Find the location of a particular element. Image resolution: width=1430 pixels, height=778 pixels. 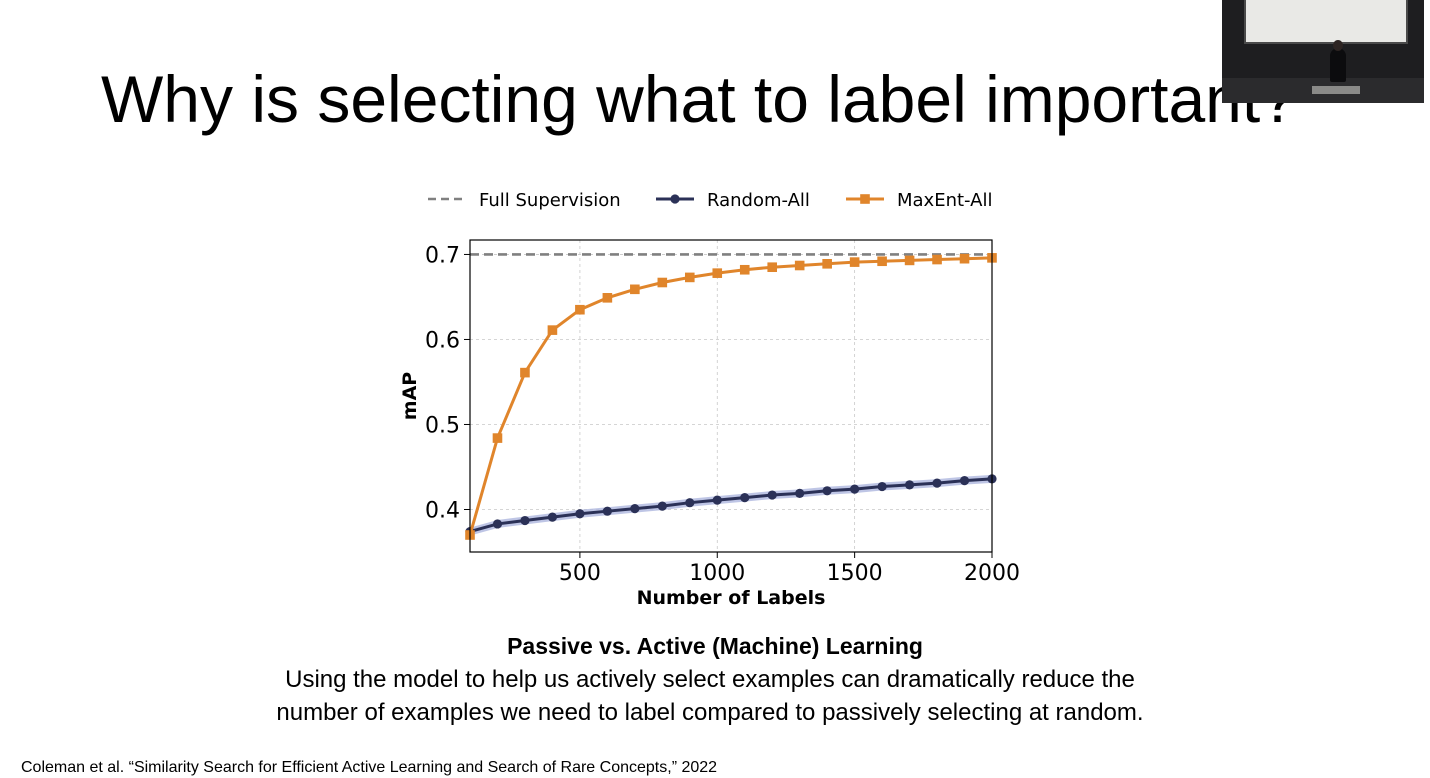

chart-series-layer is located at coordinates (731, 396).